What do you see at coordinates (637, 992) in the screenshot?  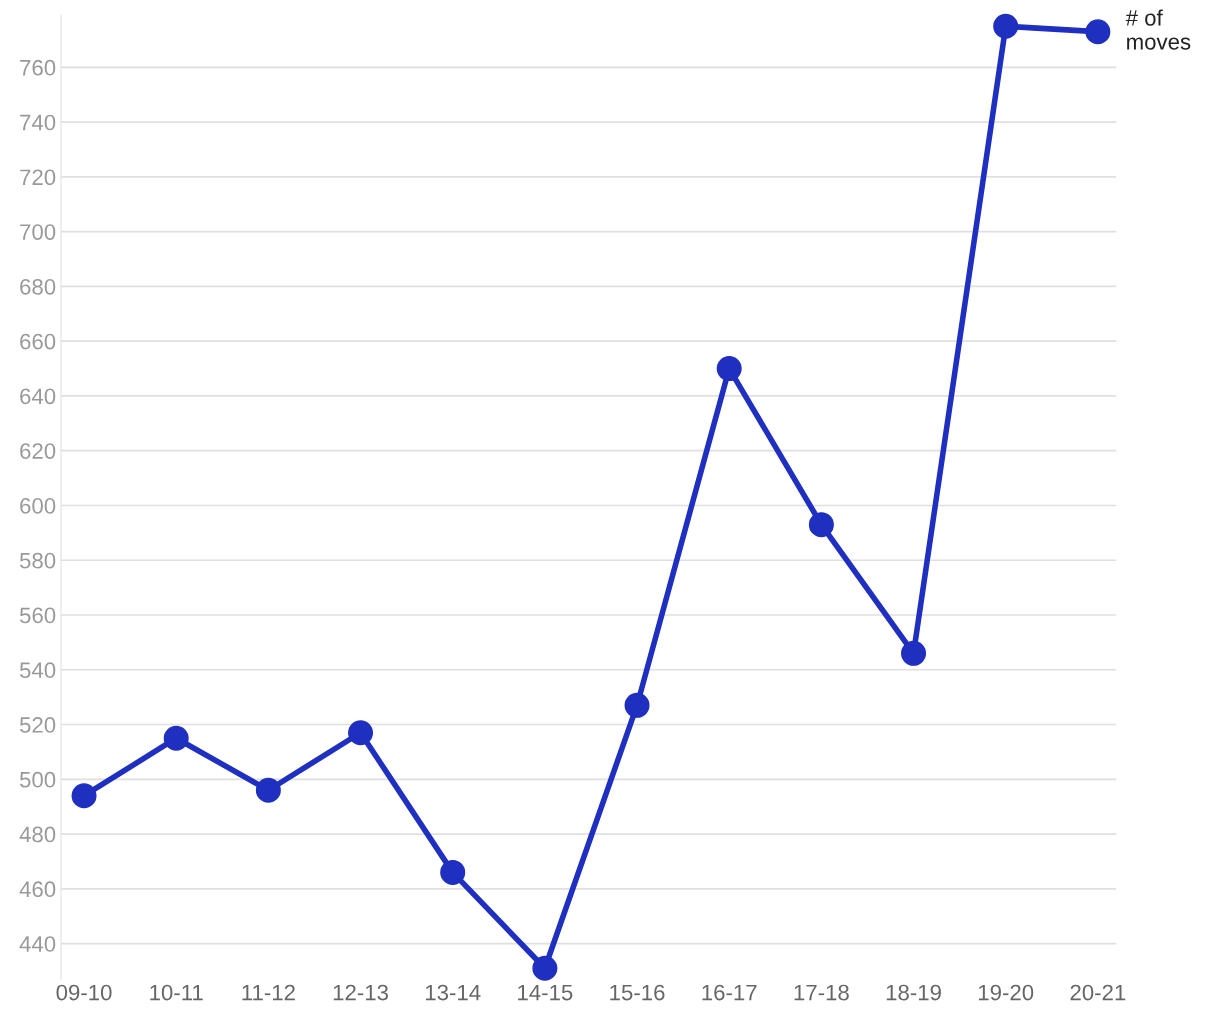 I see `x-tick-label: 15-16` at bounding box center [637, 992].